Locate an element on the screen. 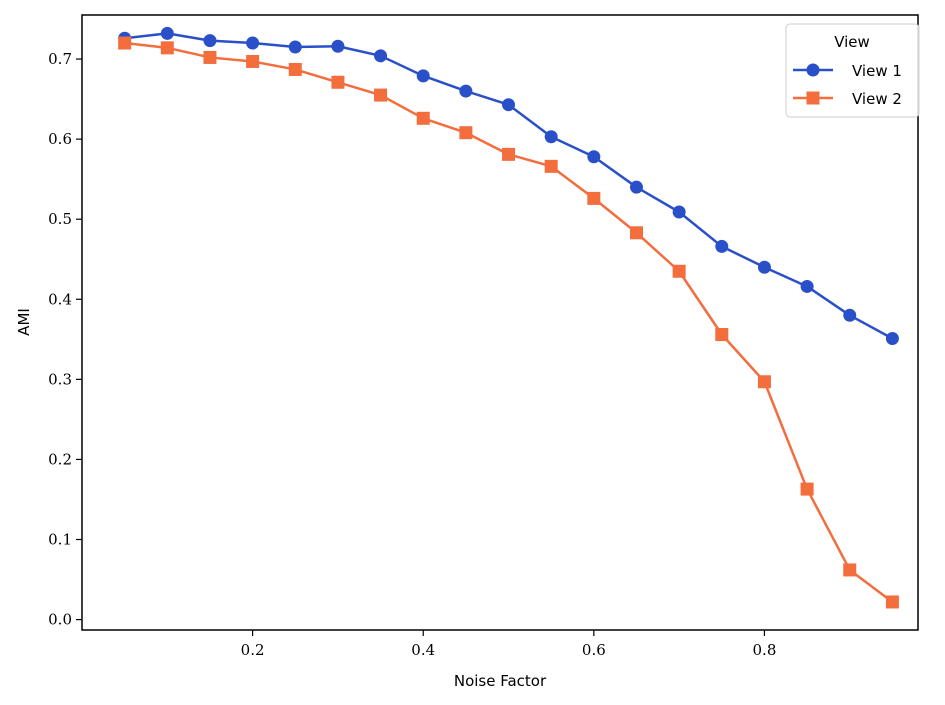  y-tick-label: 0.2 is located at coordinates (60, 459).